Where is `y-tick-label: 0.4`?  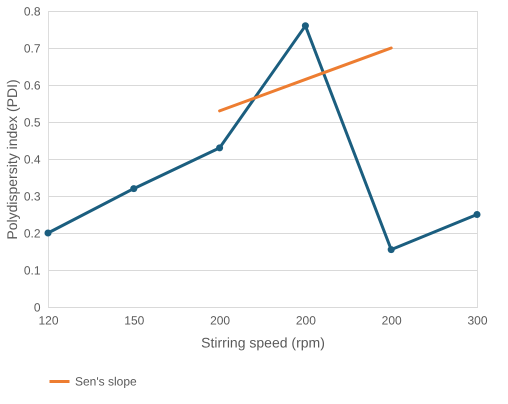
y-tick-label: 0.4 is located at coordinates (32, 159).